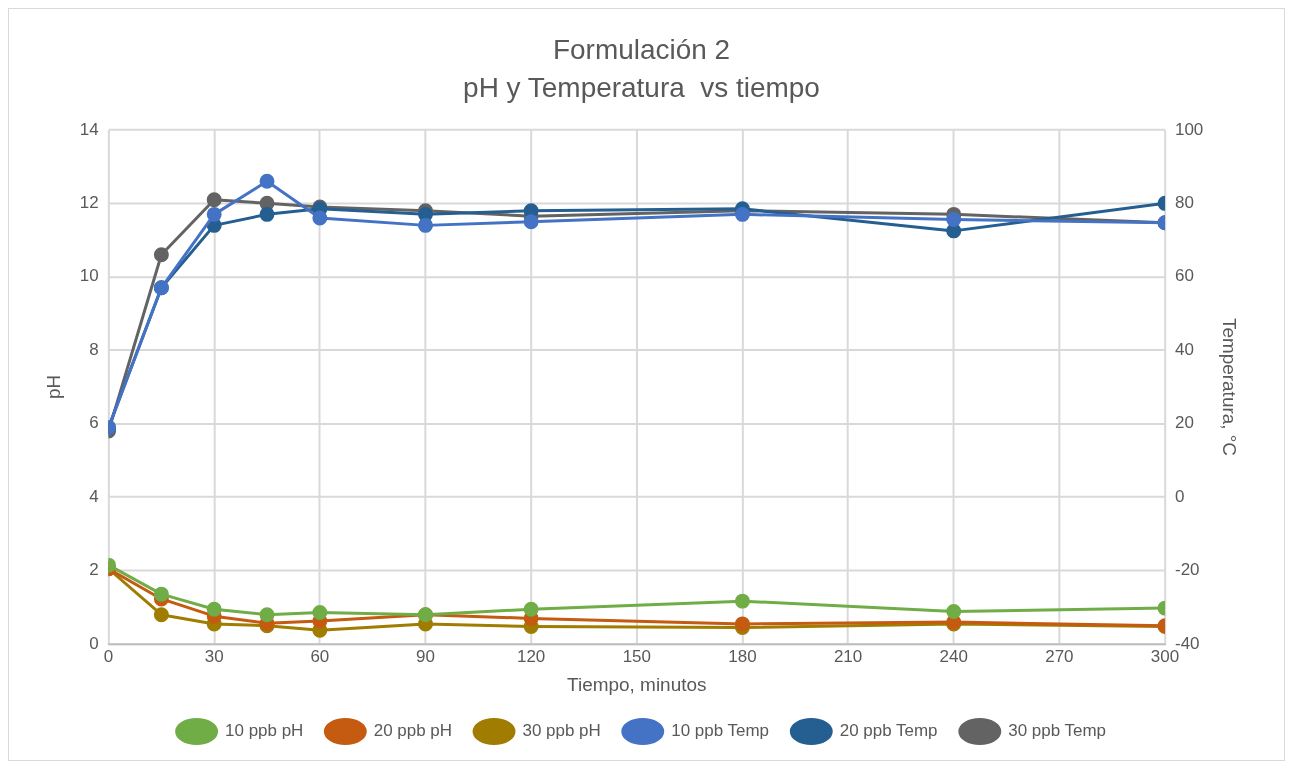  Describe the element at coordinates (94, 570) in the screenshot. I see `y-tick-label: 2` at that location.